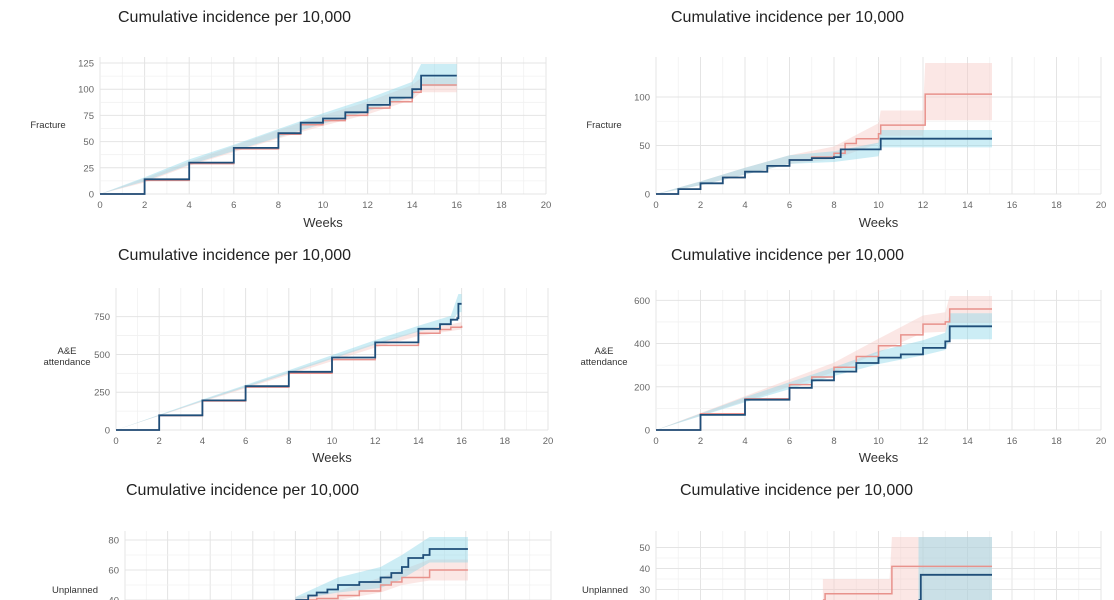  What do you see at coordinates (642, 344) in the screenshot?
I see `y-tick-label: 400` at bounding box center [642, 344].